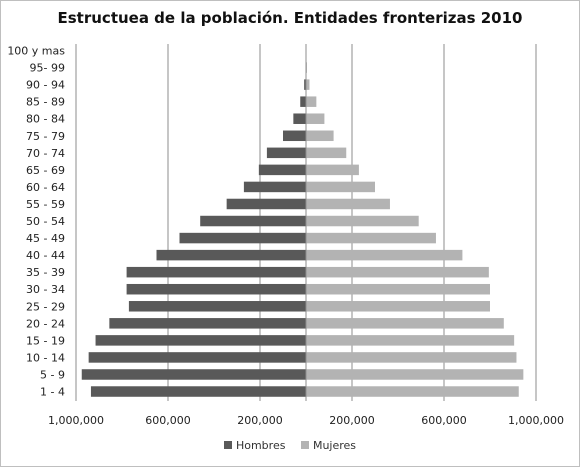 The image size is (580, 467). I want to click on category-label-0: 1 - 4, so click(52, 392).